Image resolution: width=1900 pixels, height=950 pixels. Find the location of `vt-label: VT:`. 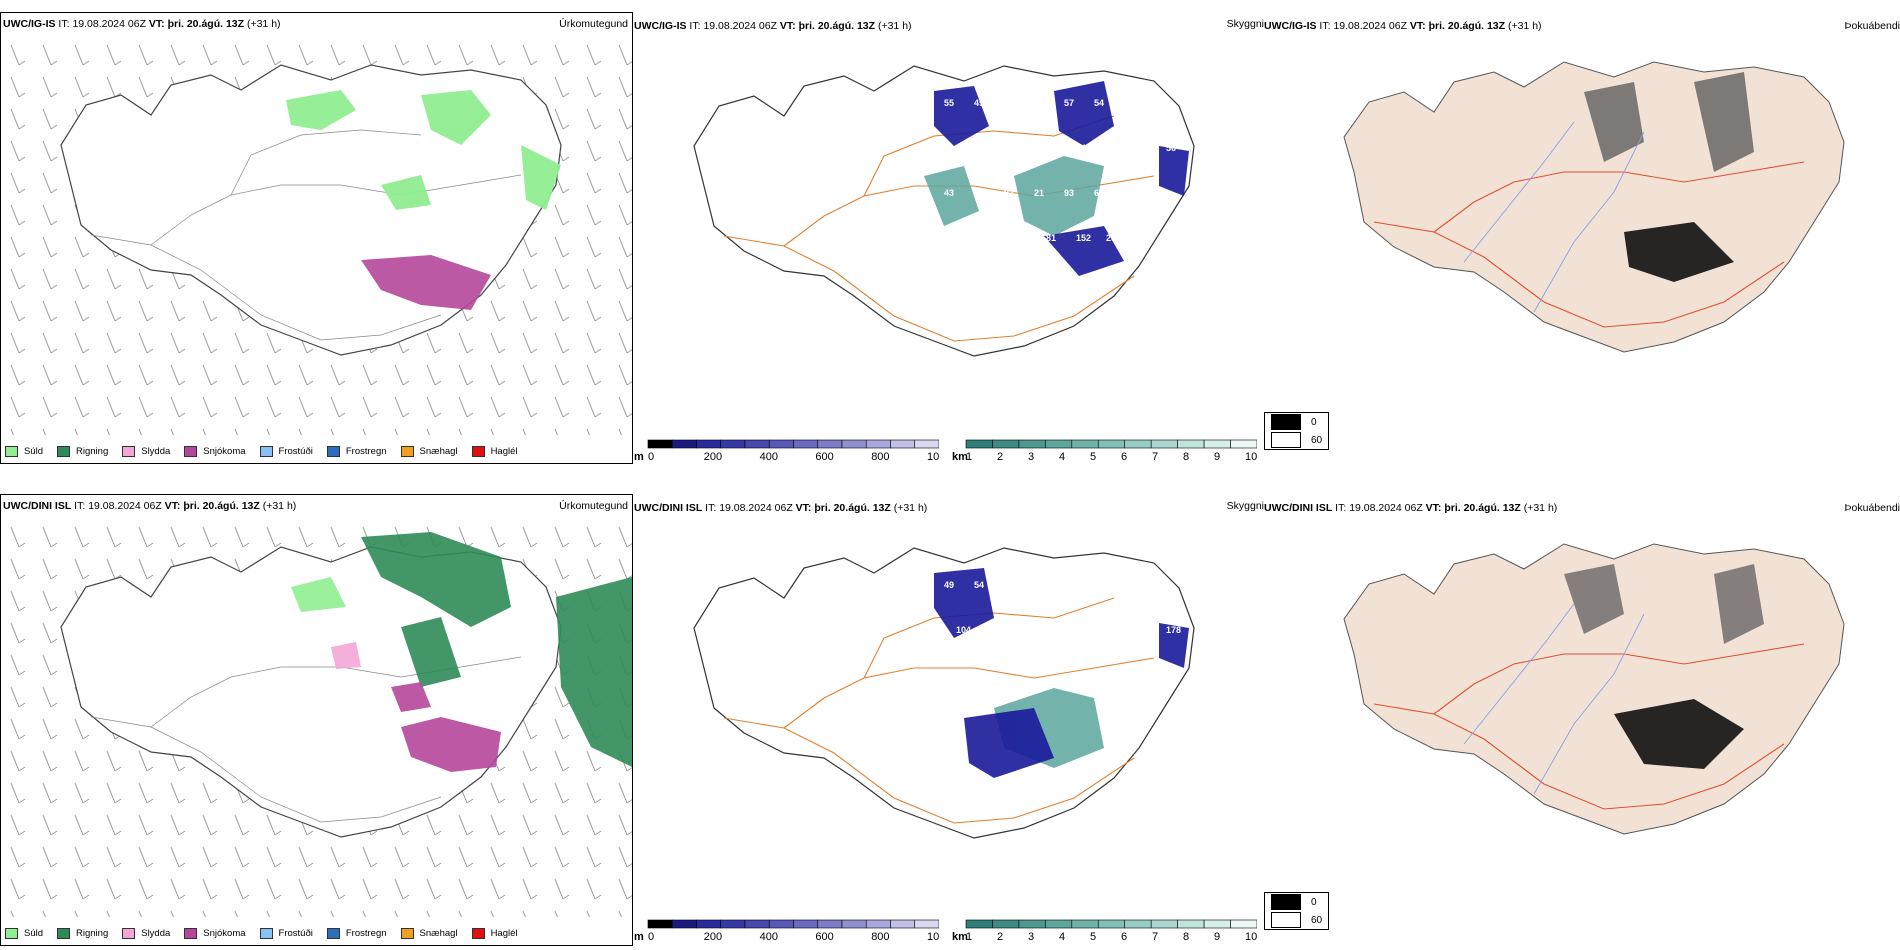

vt-label: VT: is located at coordinates (1433, 508).